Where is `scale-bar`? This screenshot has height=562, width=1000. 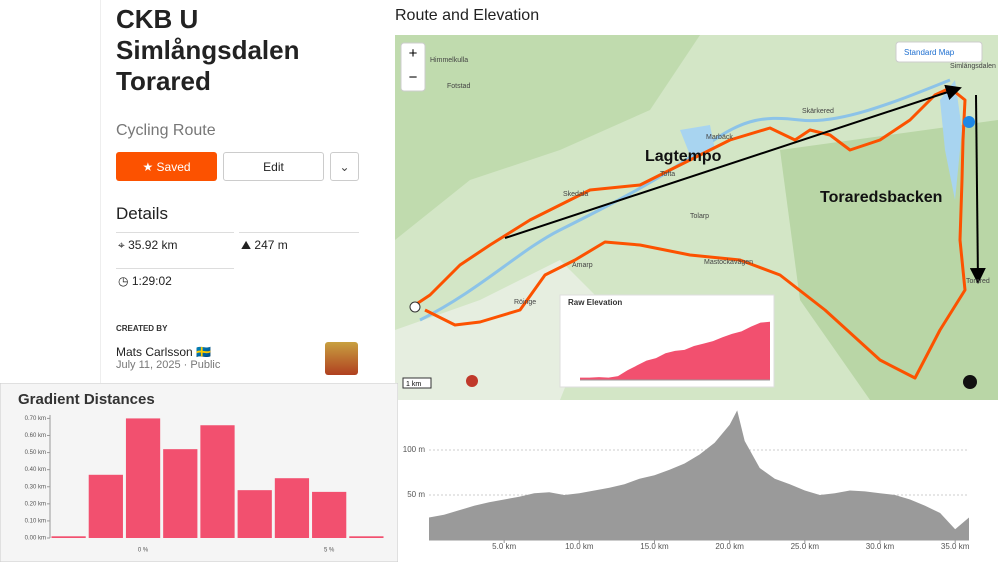 scale-bar is located at coordinates (417, 383).